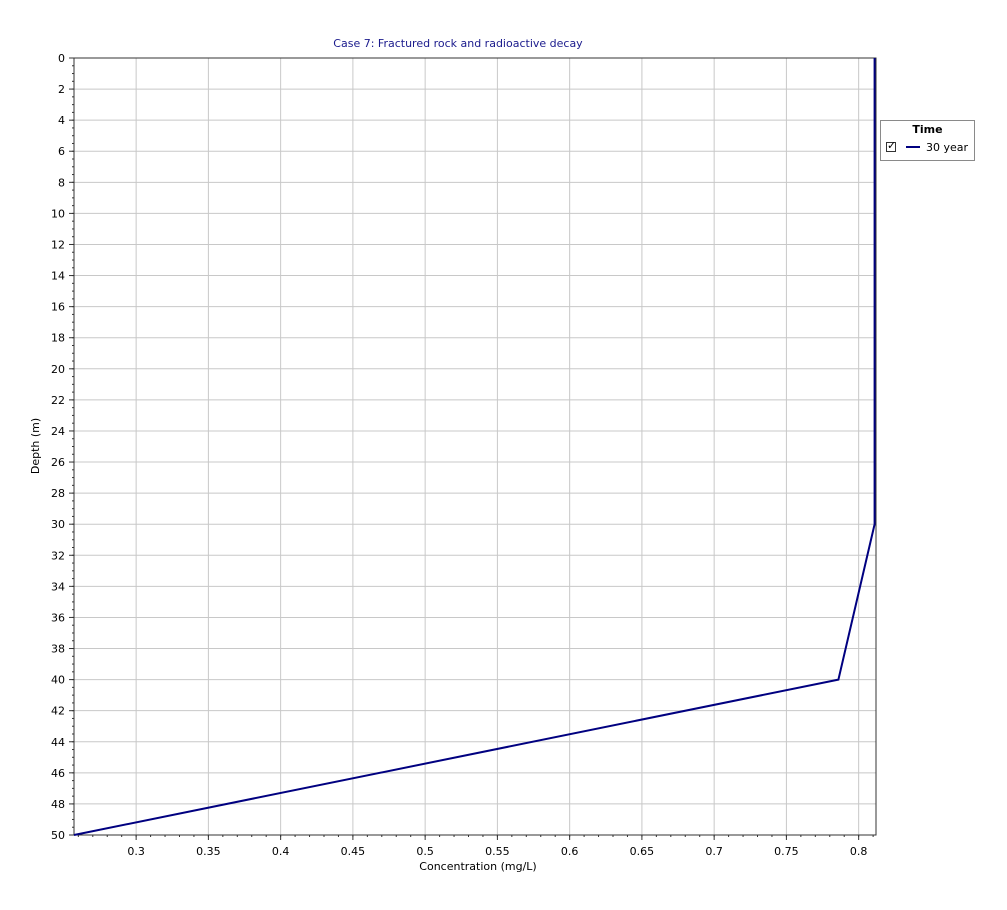  I want to click on y-tick-label: 8, so click(61, 182).